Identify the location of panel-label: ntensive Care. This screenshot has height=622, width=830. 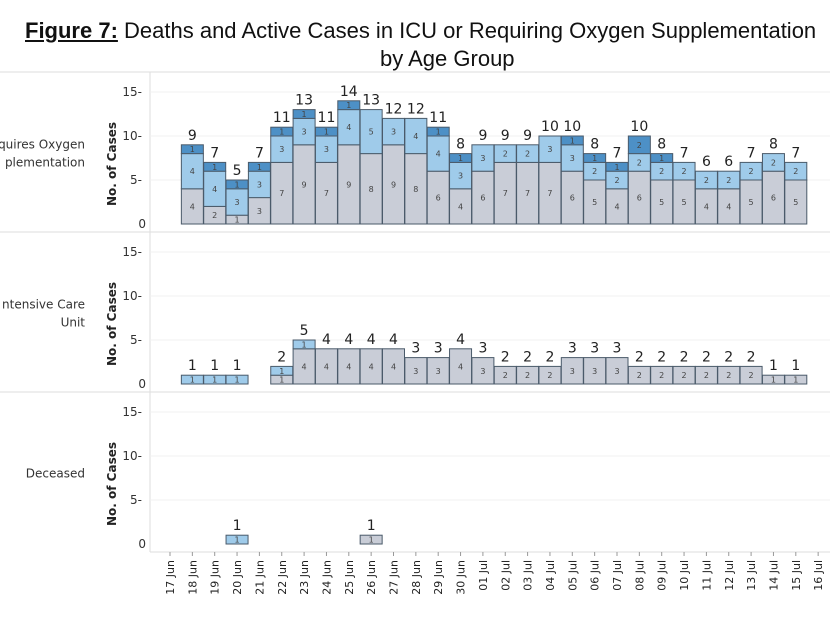
(43, 305).